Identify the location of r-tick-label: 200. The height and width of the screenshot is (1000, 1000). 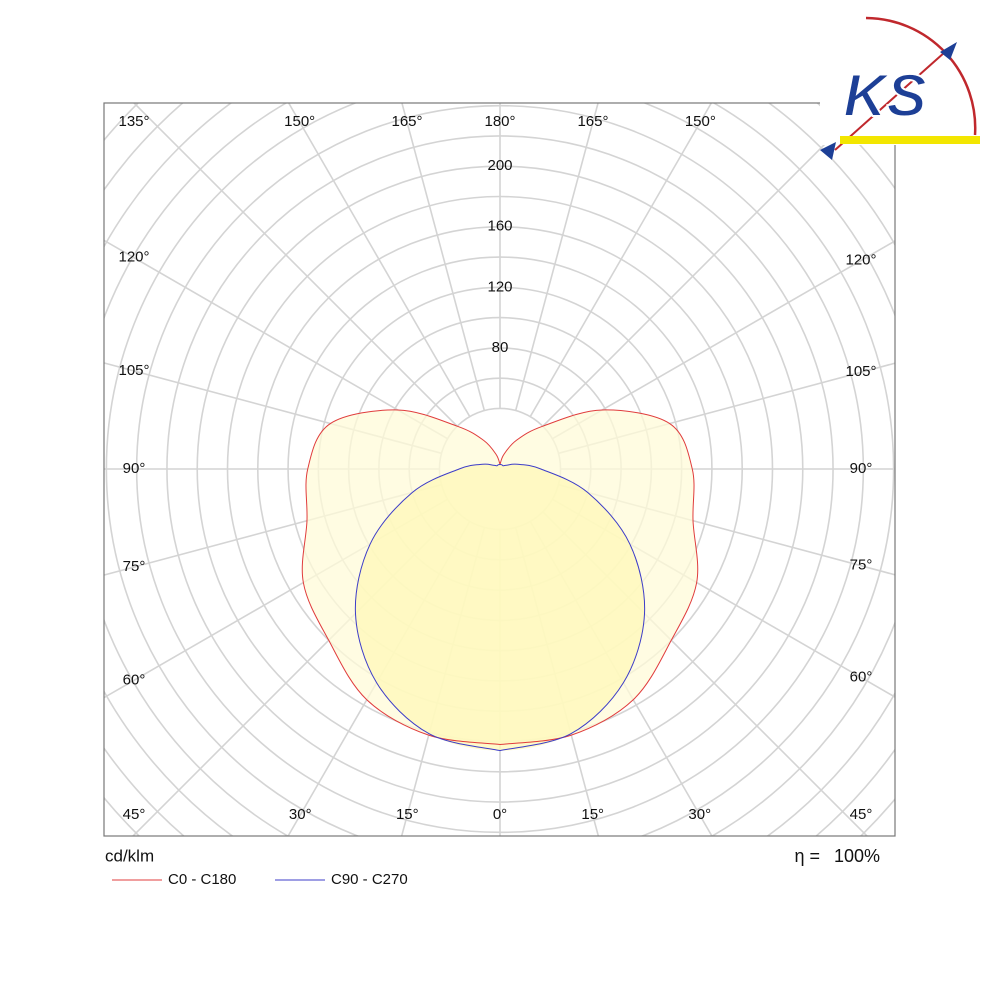
(499, 165).